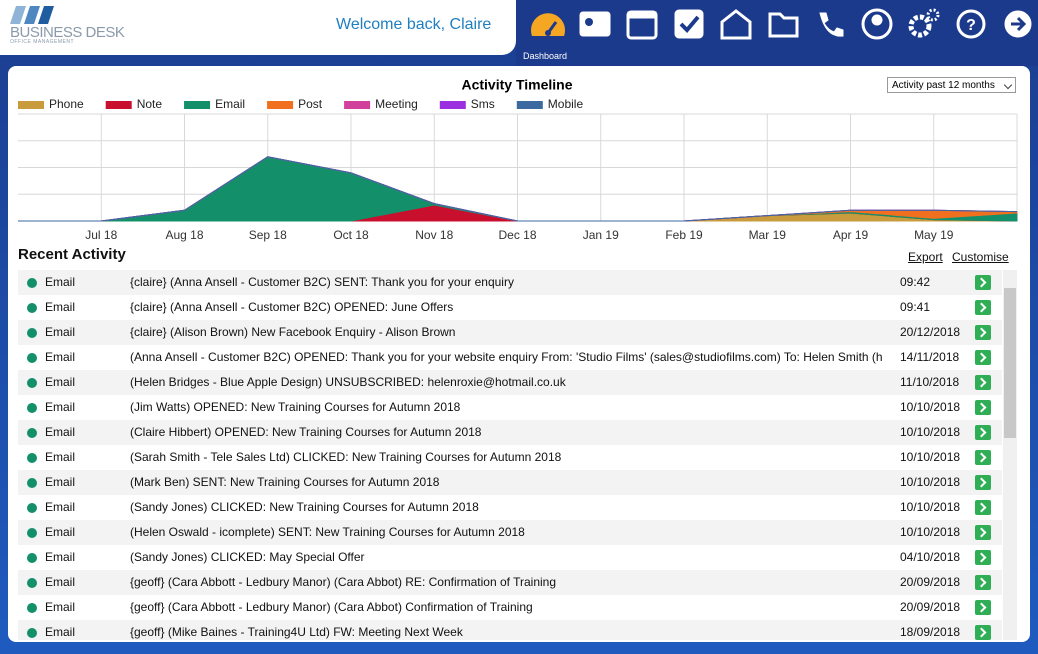 This screenshot has height=654, width=1038. I want to click on legend-label: Note, so click(150, 104).